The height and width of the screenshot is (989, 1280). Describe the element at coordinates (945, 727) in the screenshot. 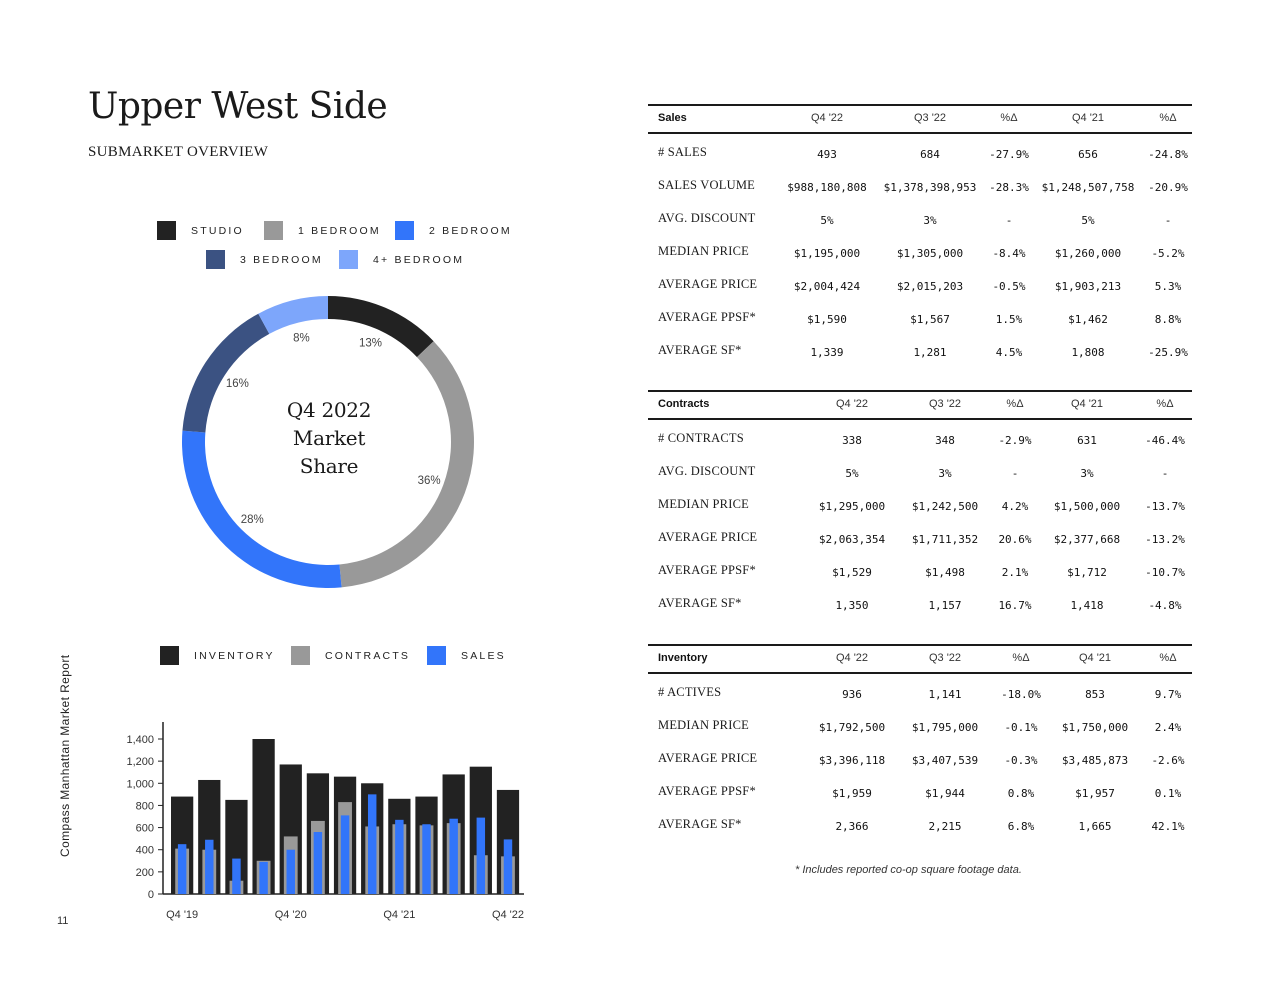

I see `cell-value: $1,795,000` at that location.